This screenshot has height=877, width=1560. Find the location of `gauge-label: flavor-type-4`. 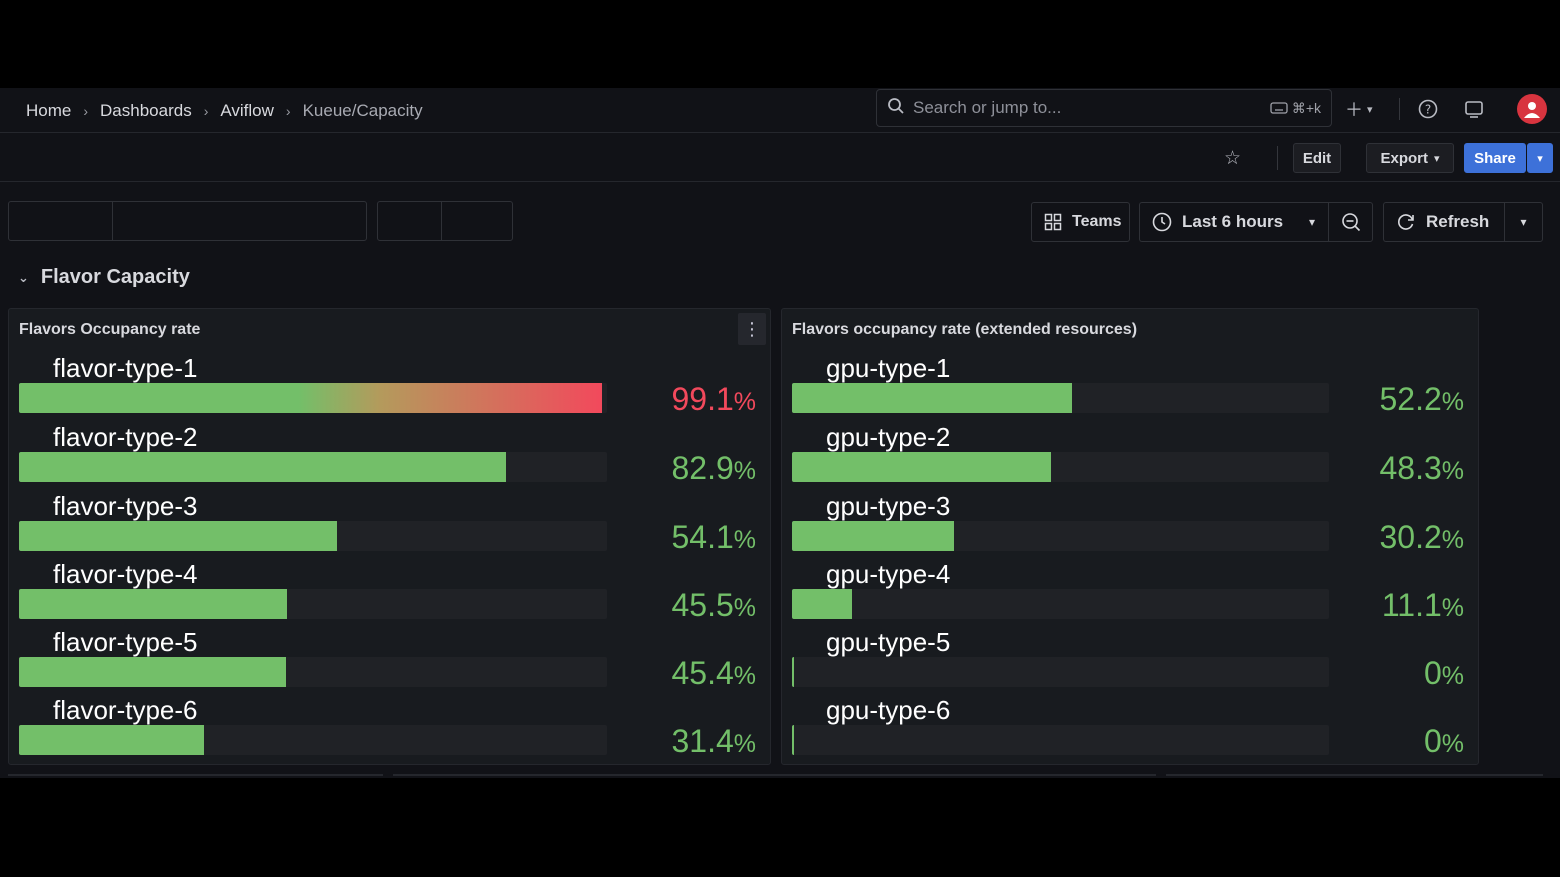

gauge-label: flavor-type-4 is located at coordinates (125, 574).